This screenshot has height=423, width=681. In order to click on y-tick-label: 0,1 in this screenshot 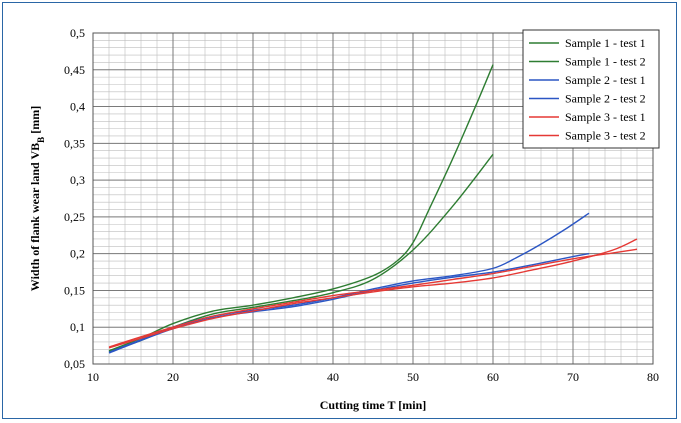, I will do `click(77, 327)`.